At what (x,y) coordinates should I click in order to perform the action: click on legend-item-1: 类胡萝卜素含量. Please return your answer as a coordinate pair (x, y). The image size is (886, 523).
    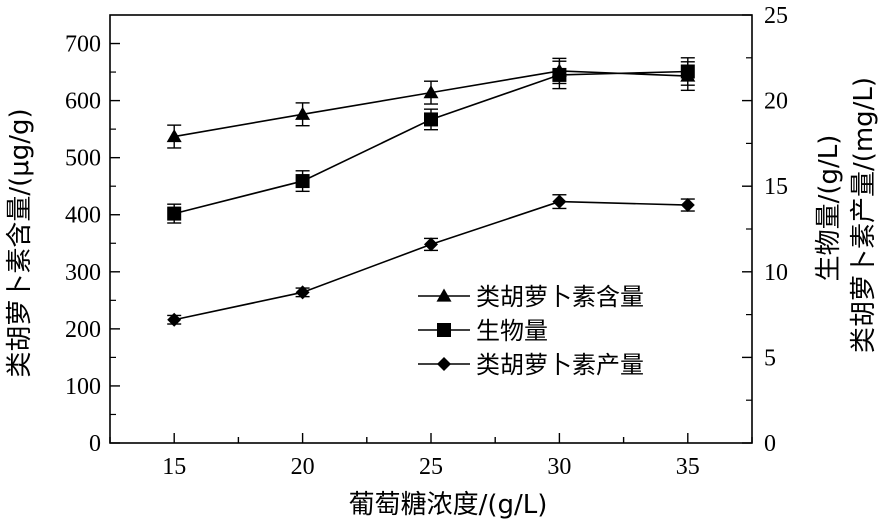
    Looking at the image, I should click on (531, 297).